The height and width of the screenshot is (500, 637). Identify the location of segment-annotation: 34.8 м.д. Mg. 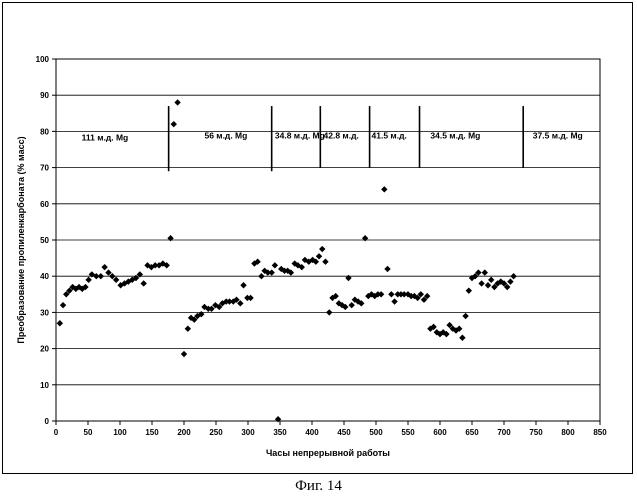
(300, 136).